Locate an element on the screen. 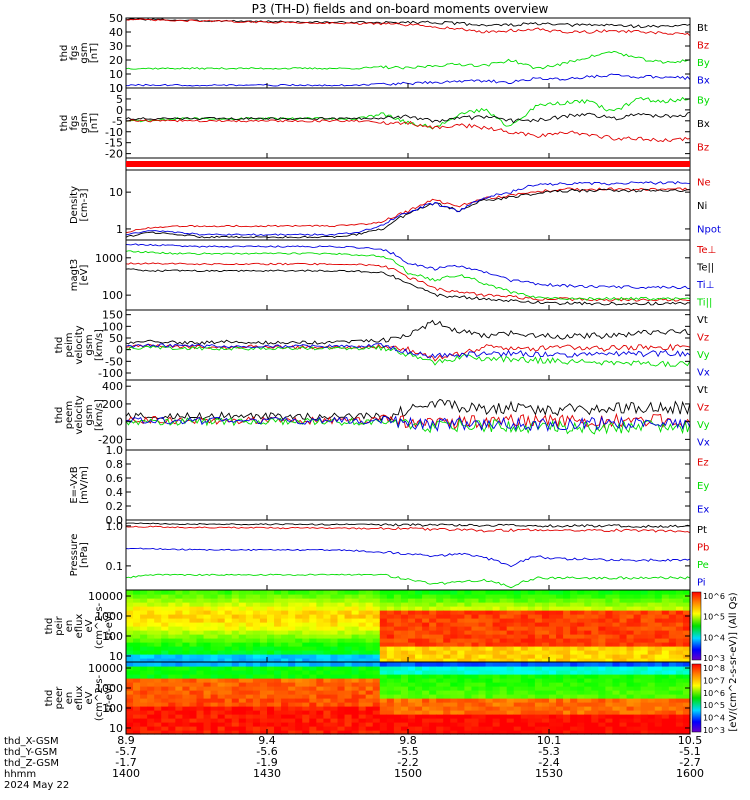 Image resolution: width=750 pixels, height=800 pixels. colorbar-tick-label: 10^4 is located at coordinates (714, 718).